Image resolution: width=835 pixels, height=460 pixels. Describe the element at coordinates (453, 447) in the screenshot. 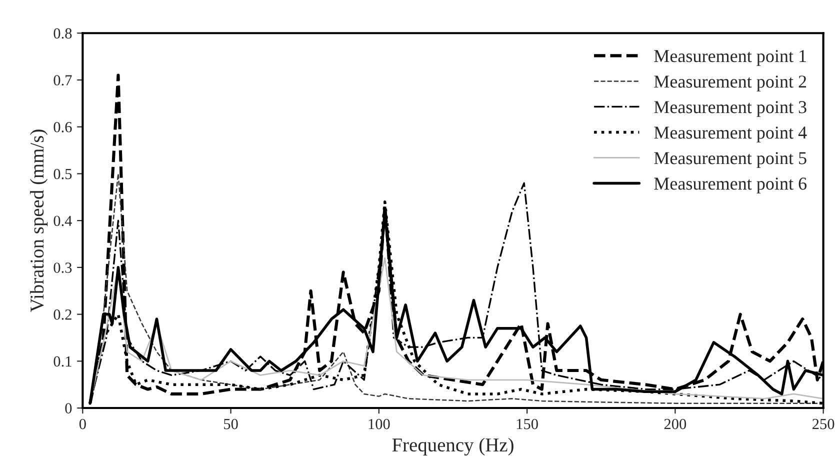

I see `x-axis-title: Frequency (Hz)` at that location.